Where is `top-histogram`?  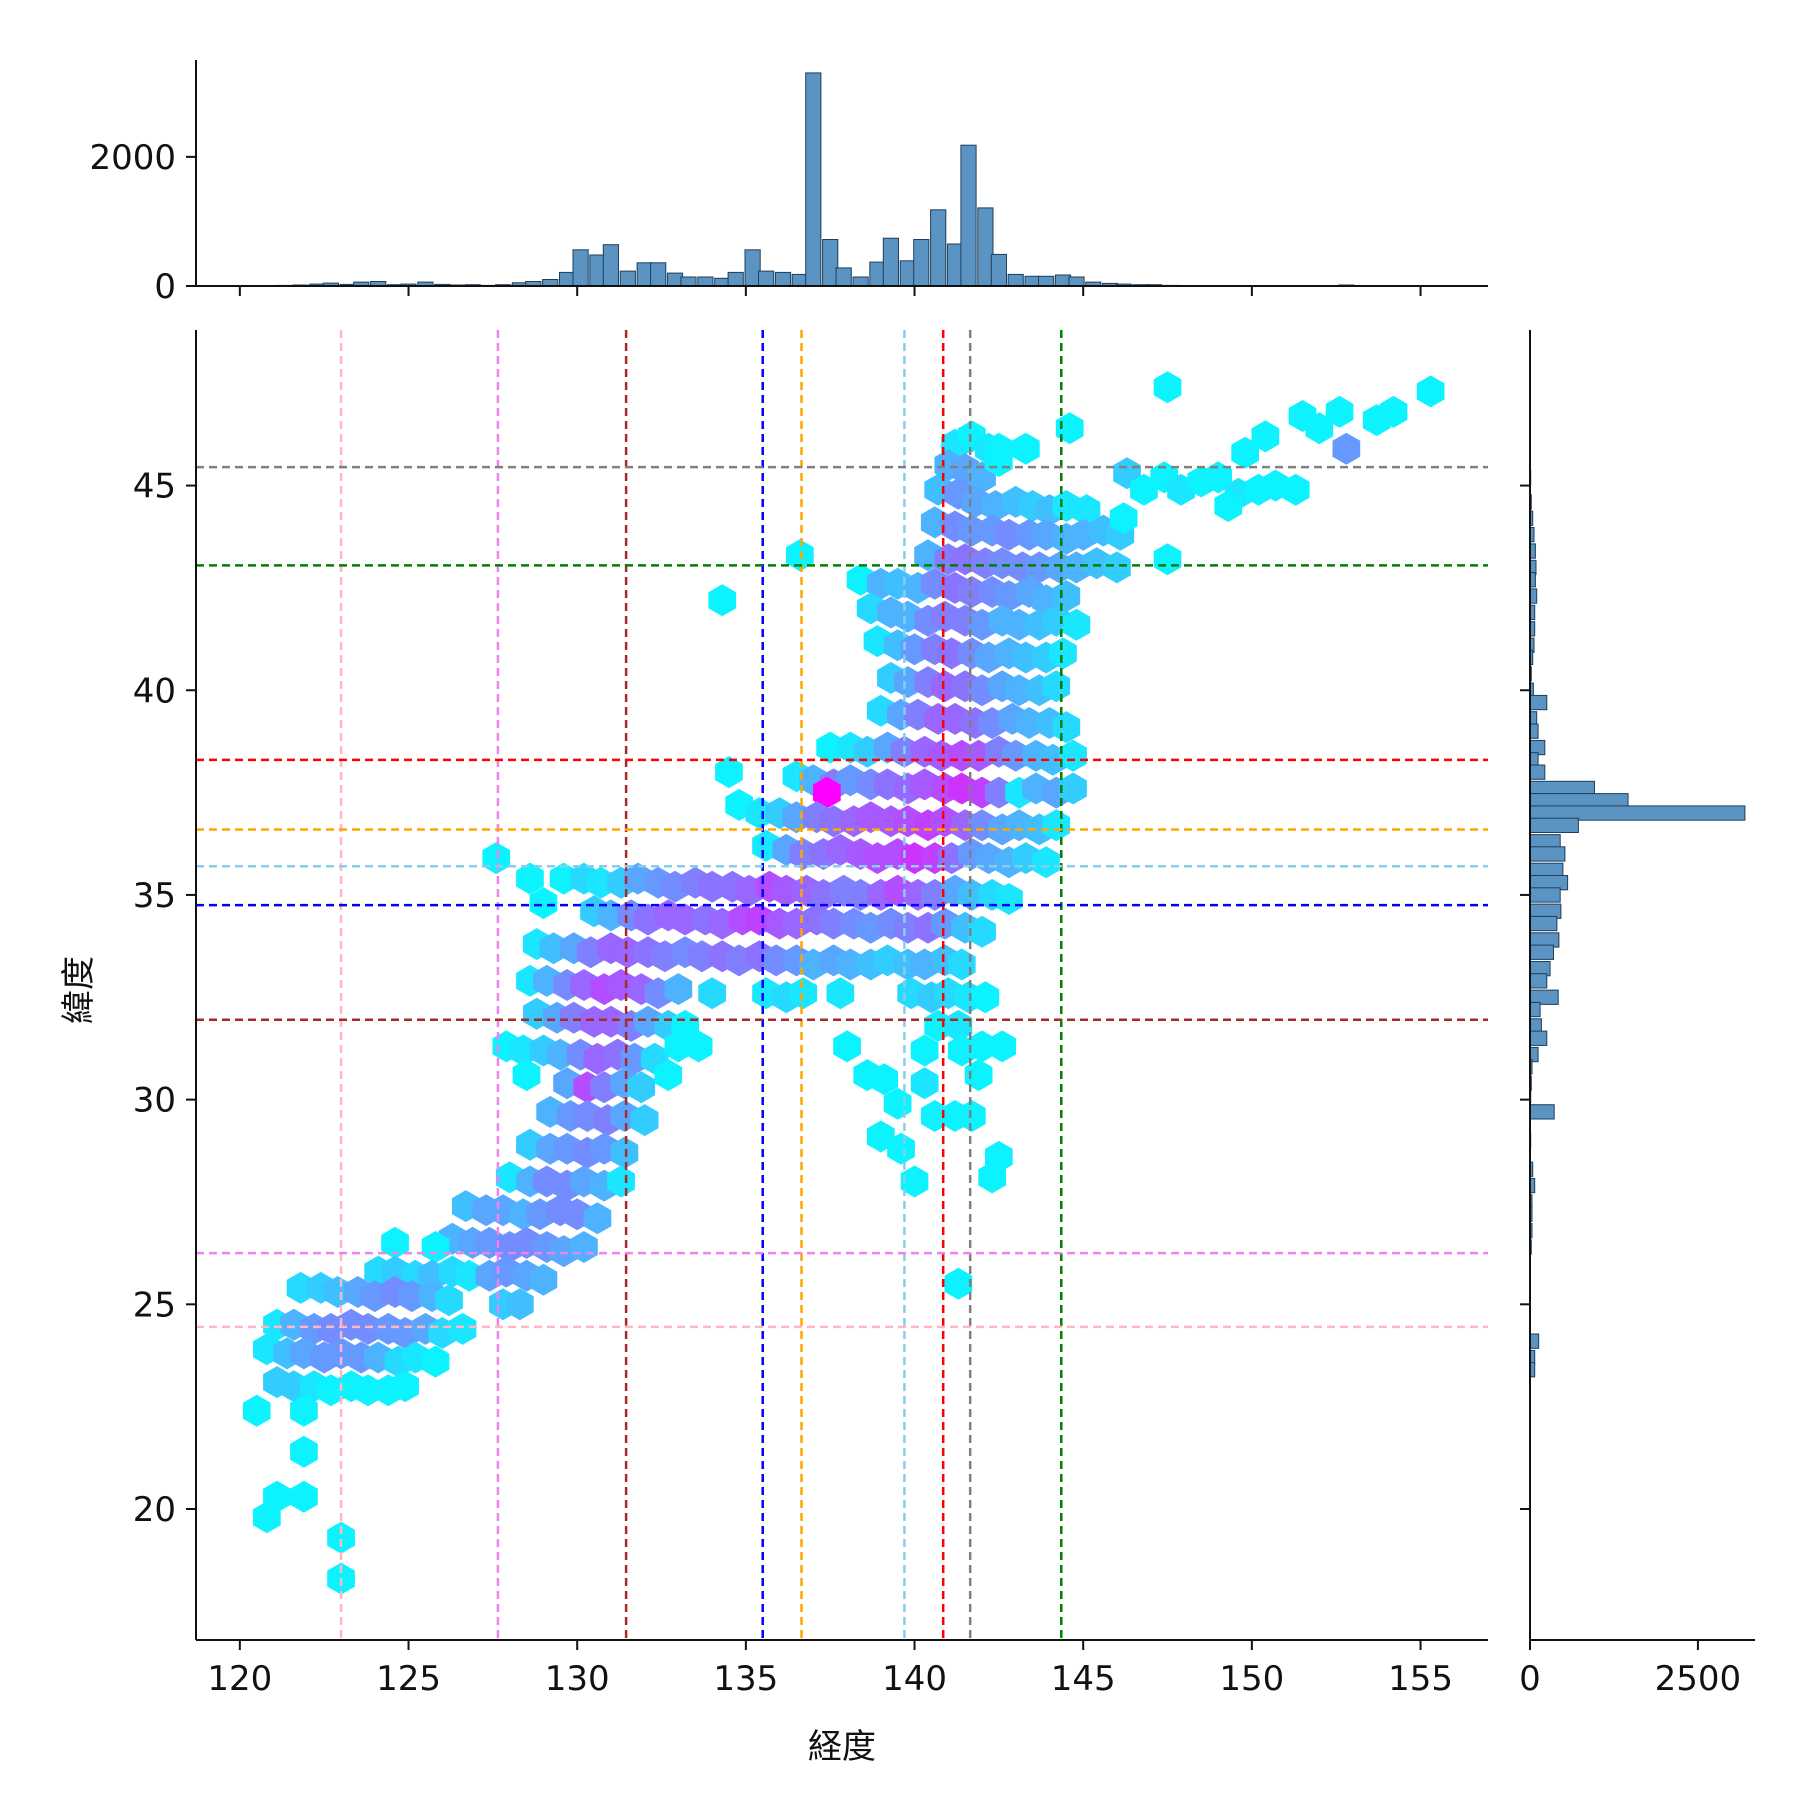
top-histogram is located at coordinates (815, 179).